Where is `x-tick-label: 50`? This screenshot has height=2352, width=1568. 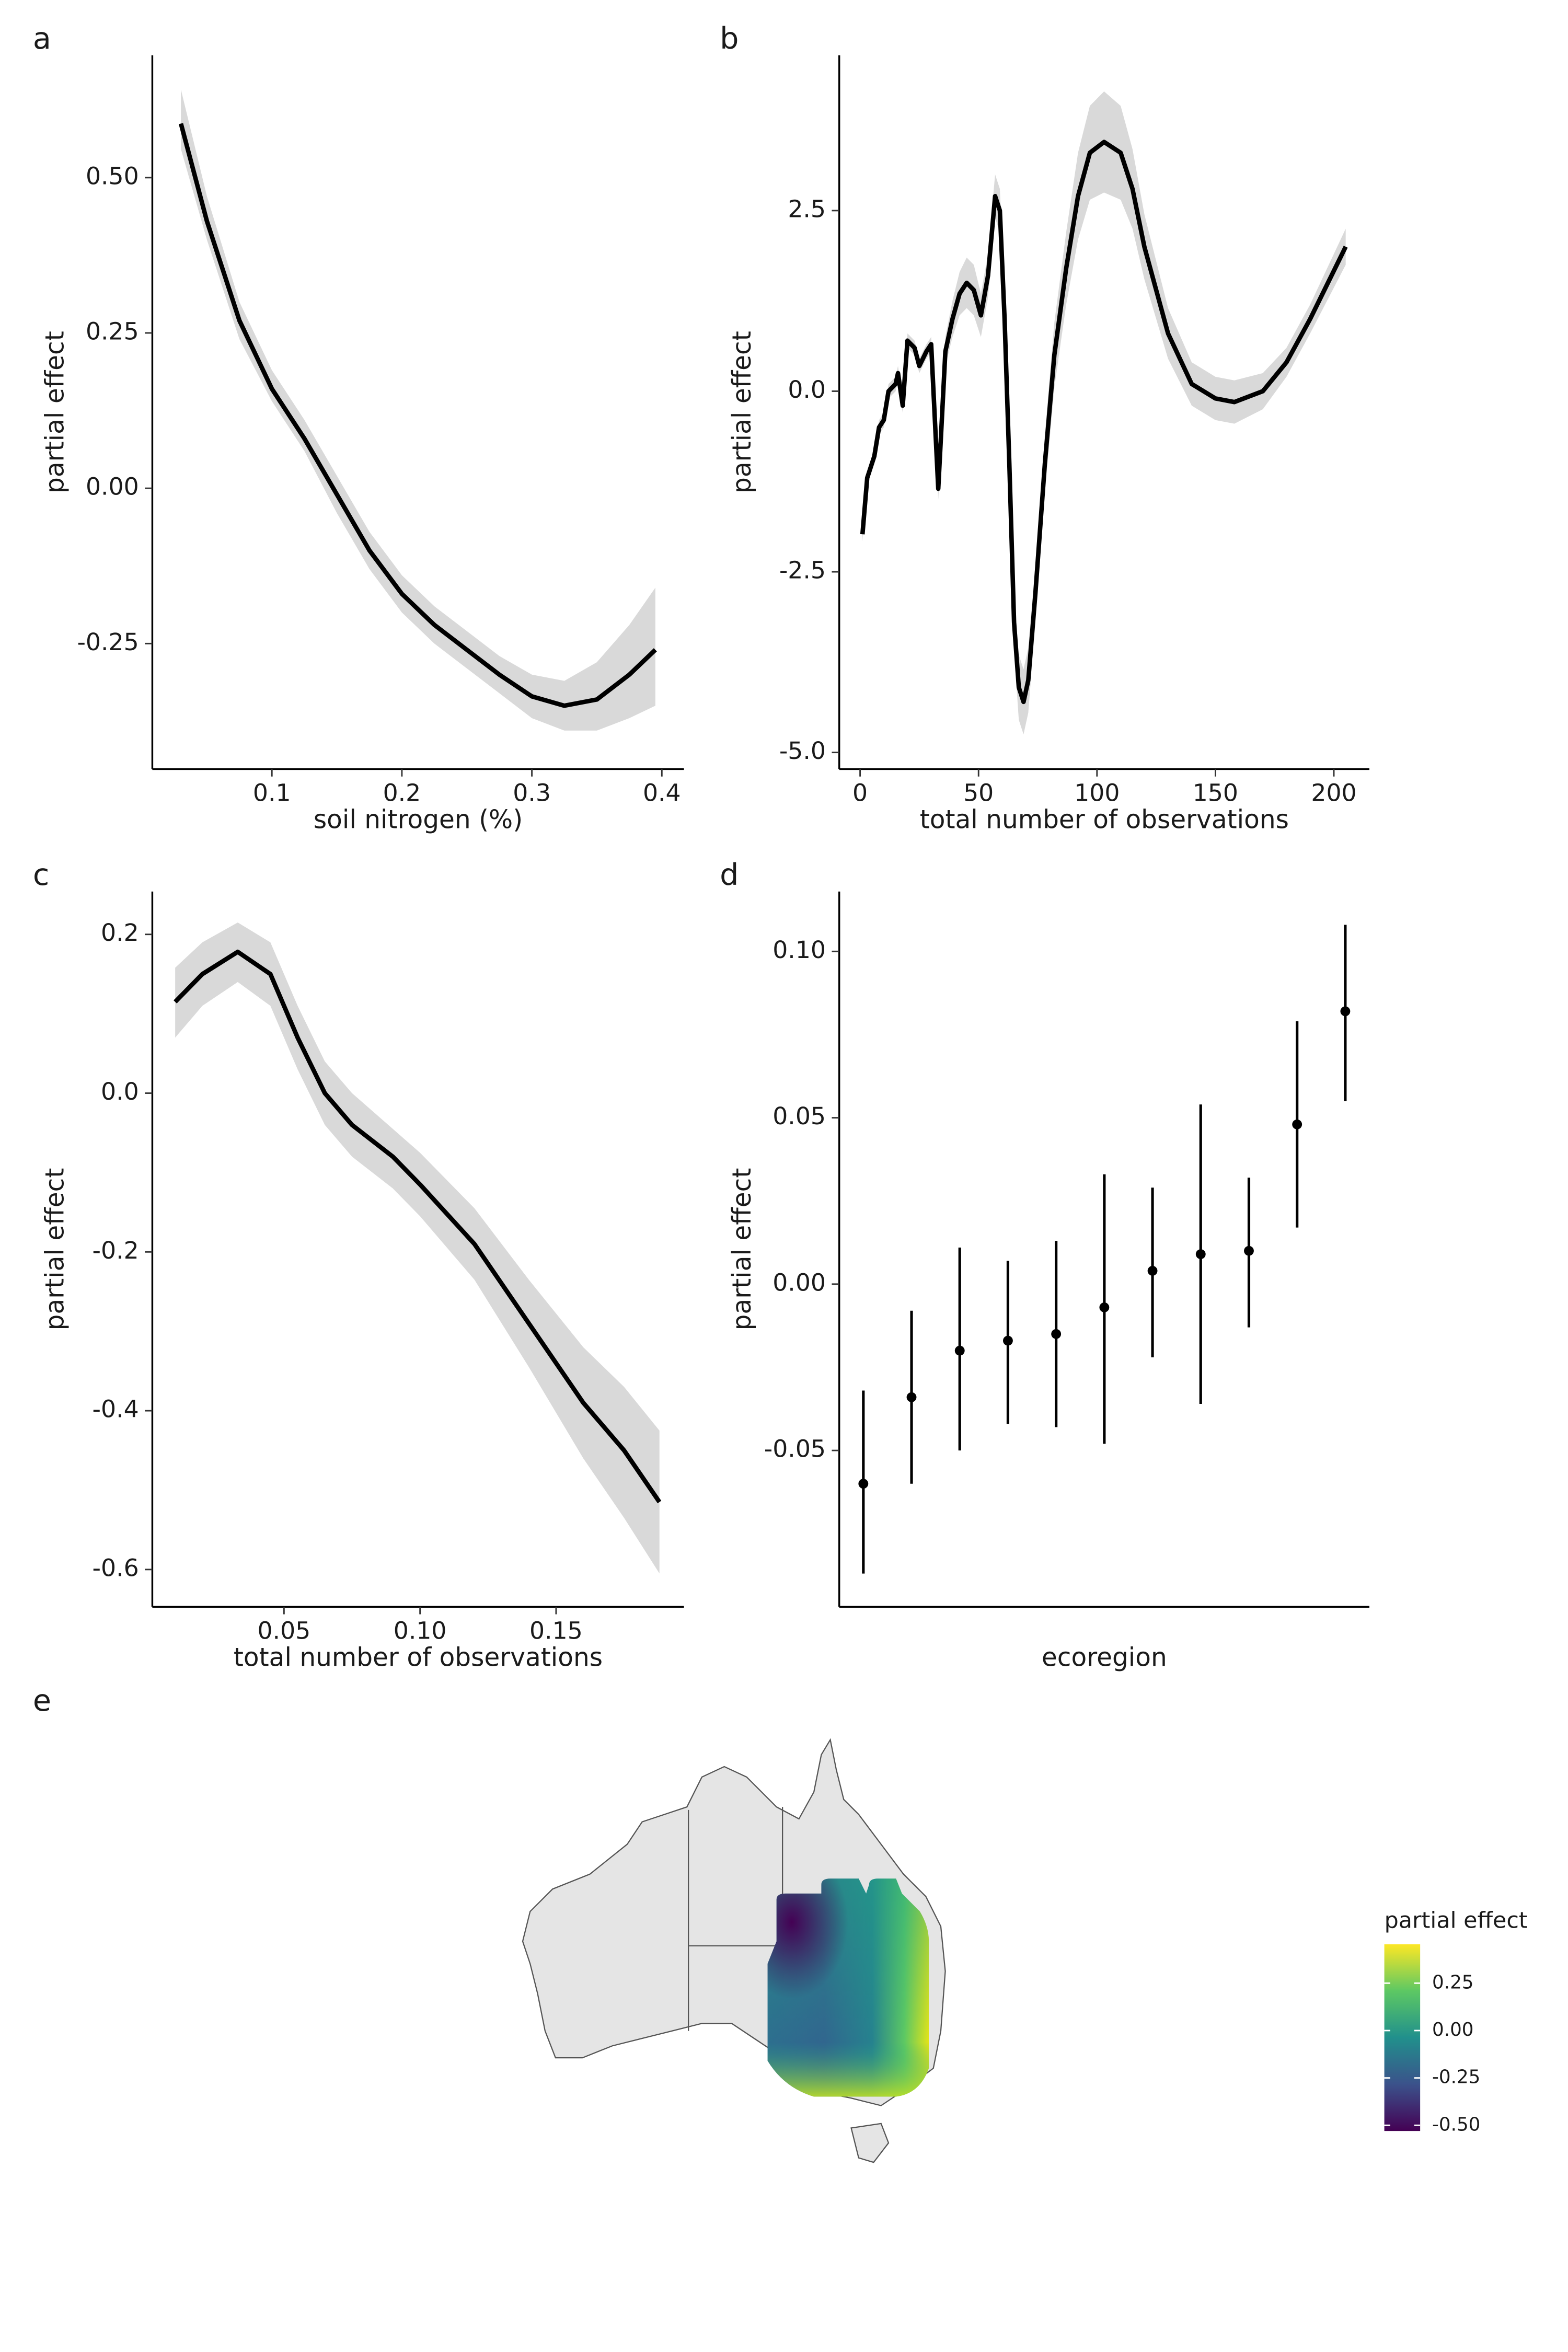 x-tick-label: 50 is located at coordinates (978, 793).